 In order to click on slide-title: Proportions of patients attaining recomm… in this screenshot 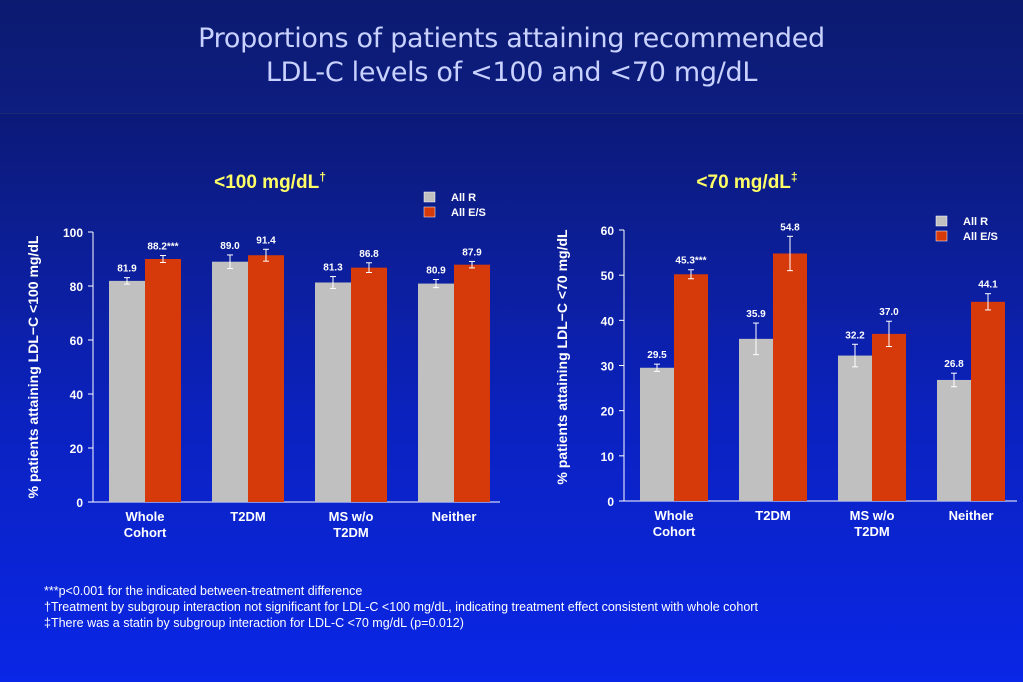, I will do `click(511, 56)`.